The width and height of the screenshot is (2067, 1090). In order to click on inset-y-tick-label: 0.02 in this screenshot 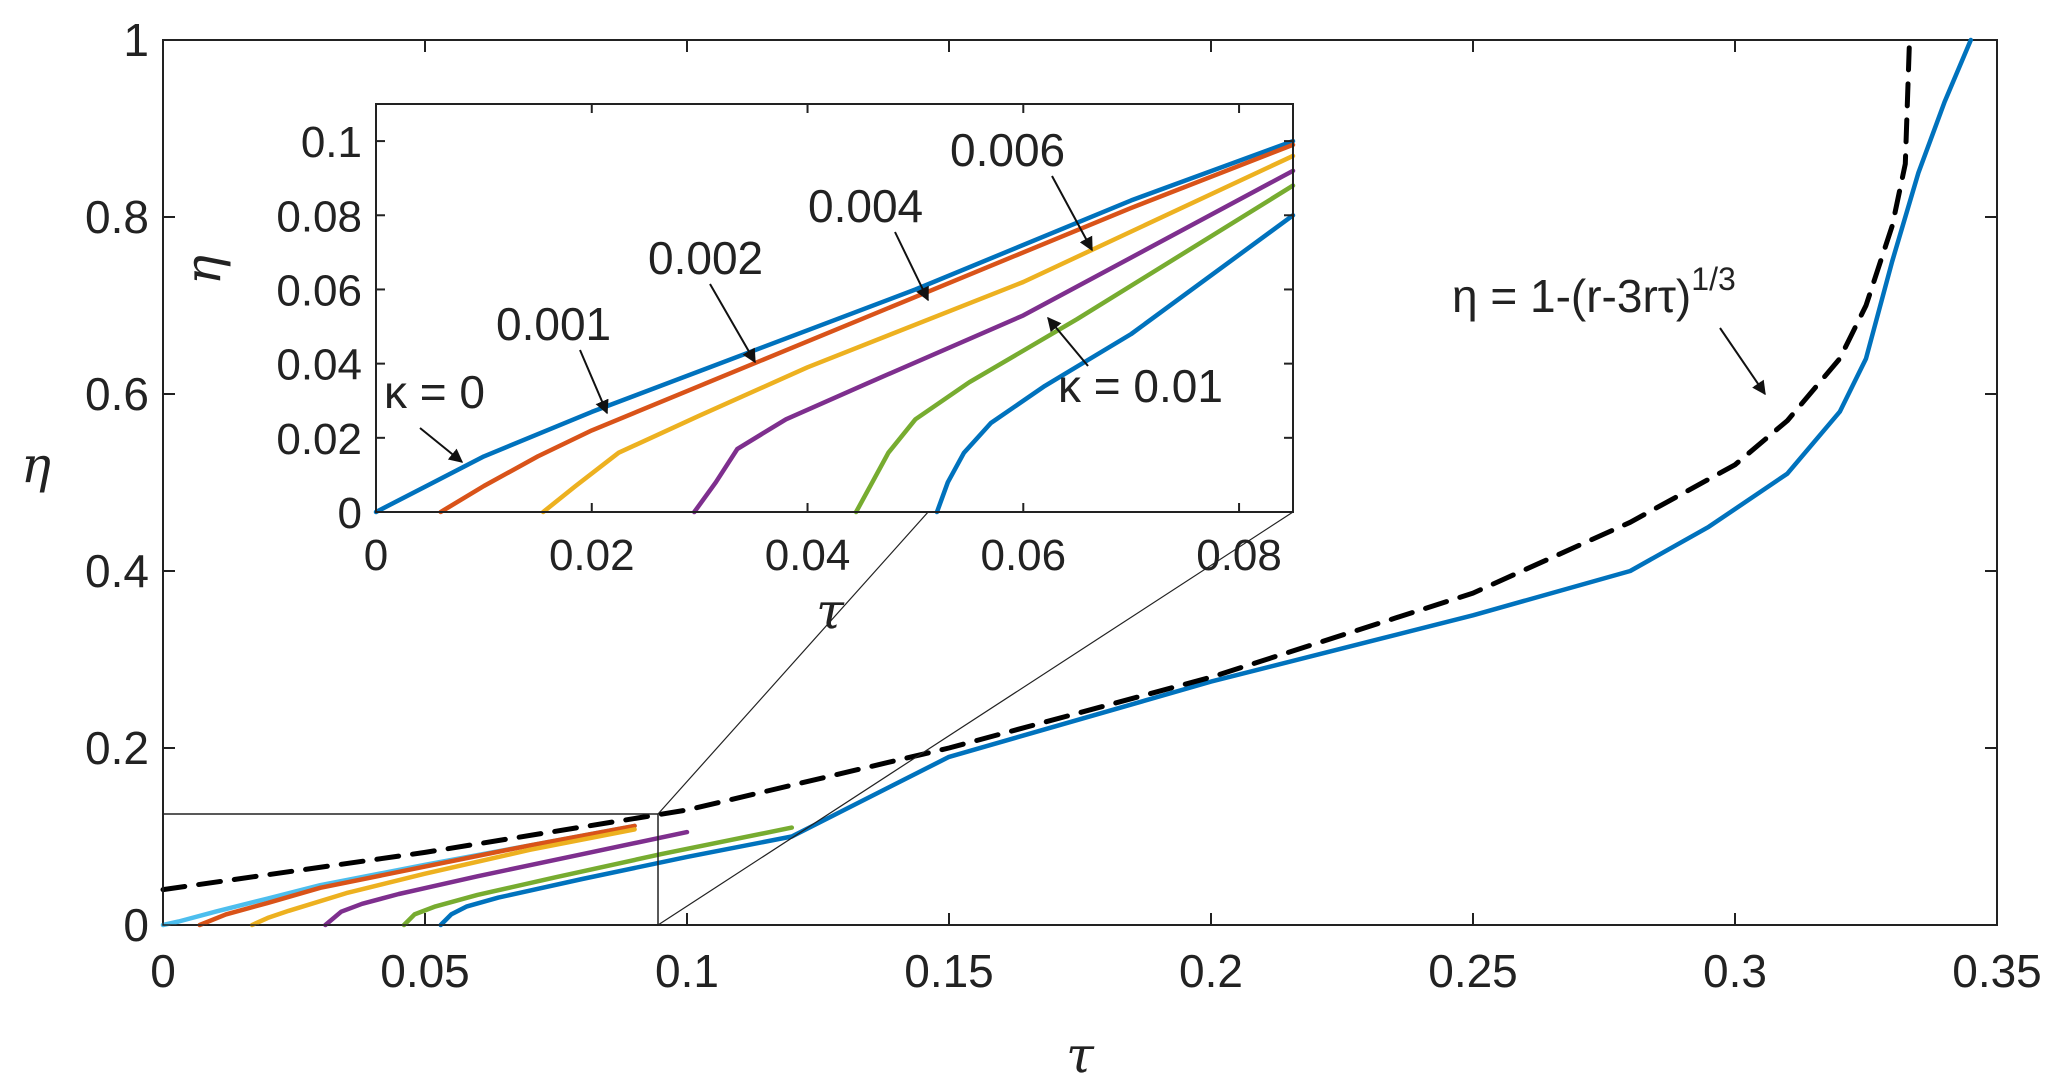, I will do `click(319, 439)`.